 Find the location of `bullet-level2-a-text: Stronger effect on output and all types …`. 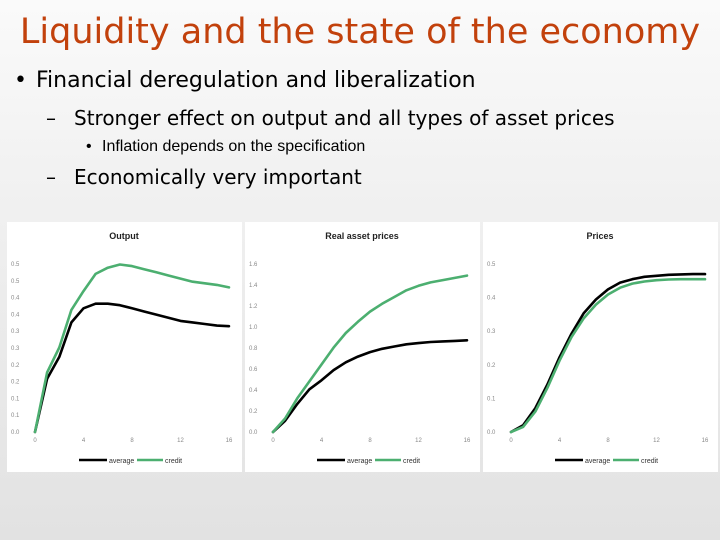

bullet-level2-a-text: Stronger effect on output and all types … is located at coordinates (344, 118).